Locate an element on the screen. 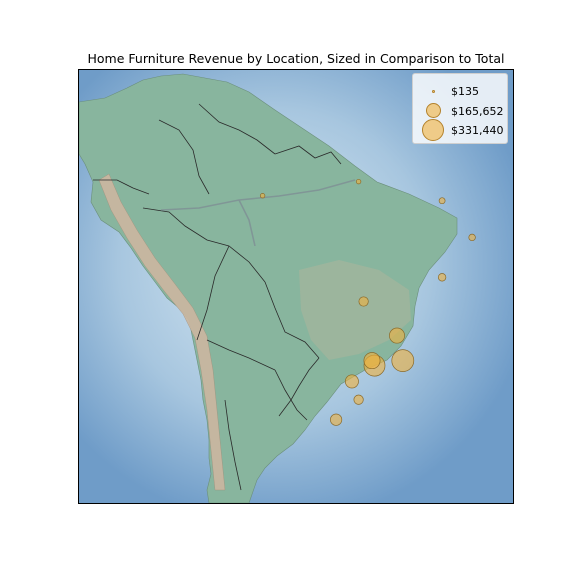 The image size is (576, 576). legend: $135 $165,652 $331,440 is located at coordinates (460, 108).